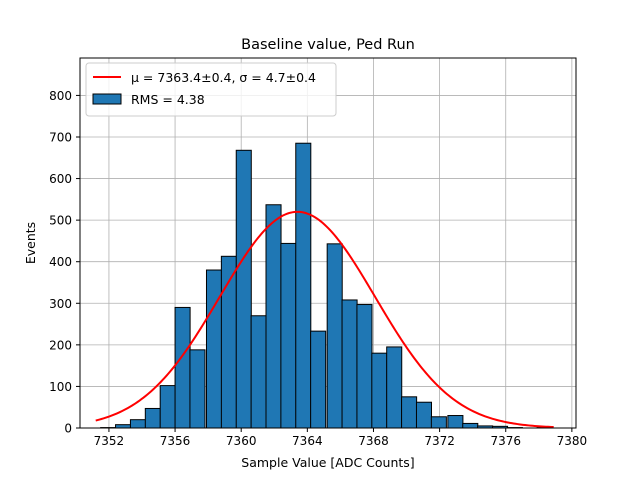 The image size is (640, 484). Describe the element at coordinates (572, 441) in the screenshot. I see `x-tick-label: 7380` at that location.